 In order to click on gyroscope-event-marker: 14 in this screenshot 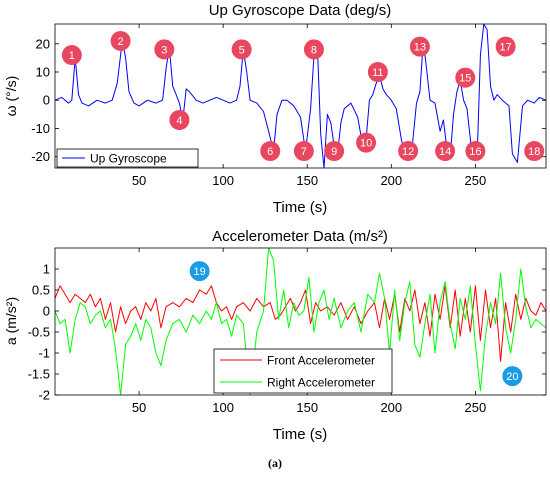, I will do `click(445, 151)`.